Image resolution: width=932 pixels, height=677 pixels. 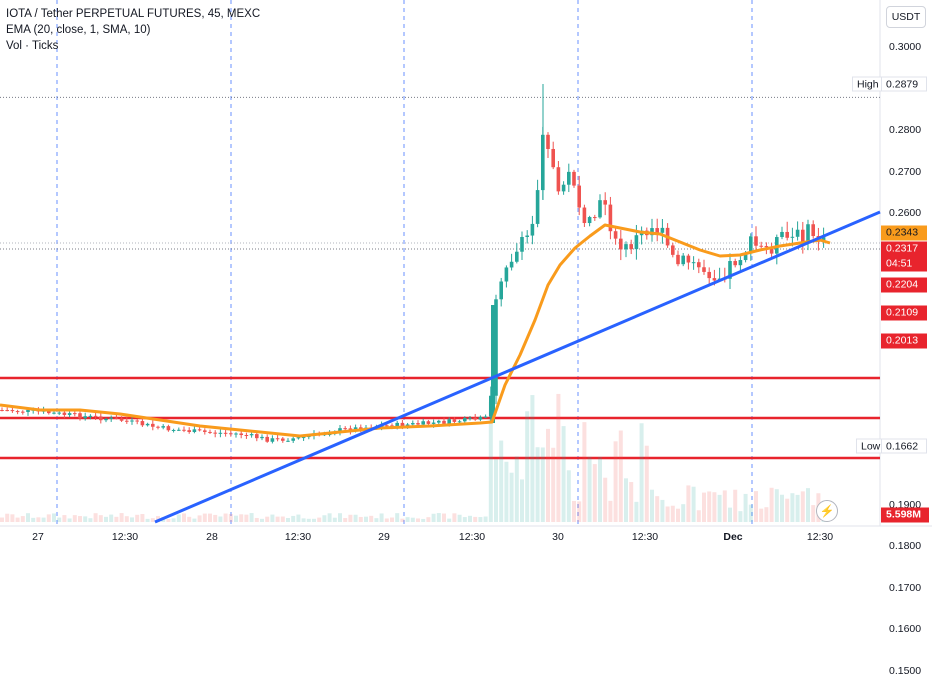 What do you see at coordinates (905, 546) in the screenshot?
I see `price-tick-label: 0.1800` at bounding box center [905, 546].